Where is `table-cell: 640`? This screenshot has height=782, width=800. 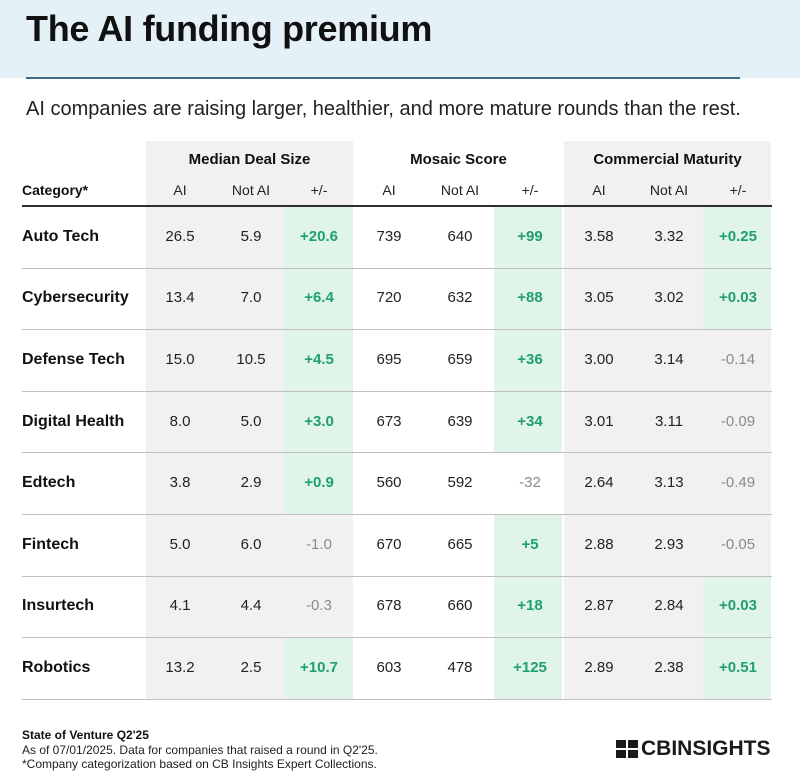
table-cell: 640 is located at coordinates (460, 236).